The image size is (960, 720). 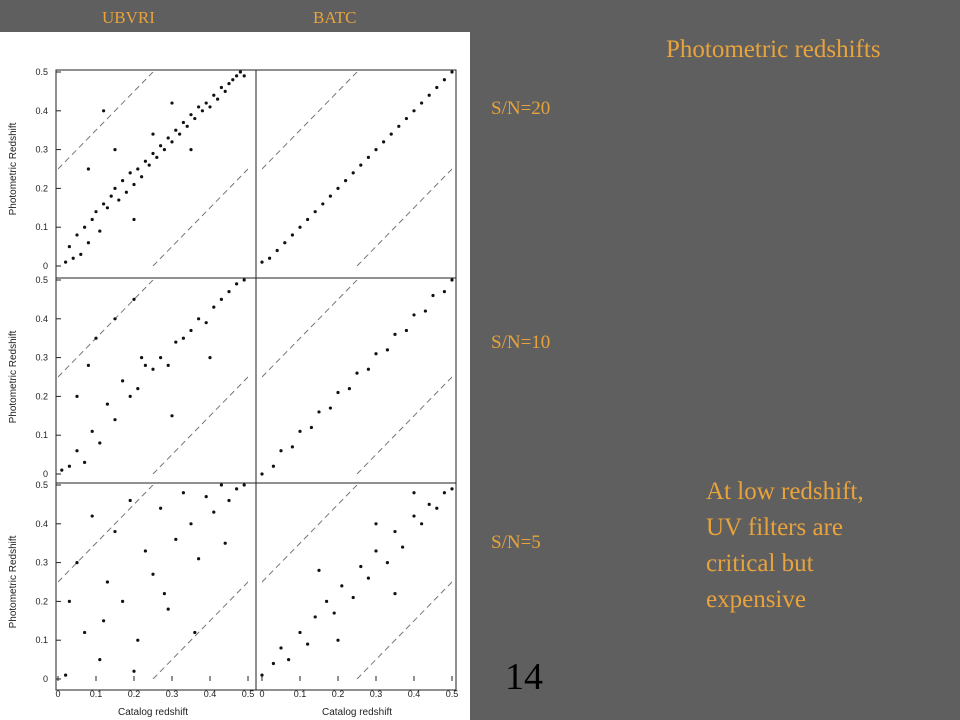 What do you see at coordinates (338, 694) in the screenshot?
I see `panel-sn5-batc-xtick-2: 0.2` at bounding box center [338, 694].